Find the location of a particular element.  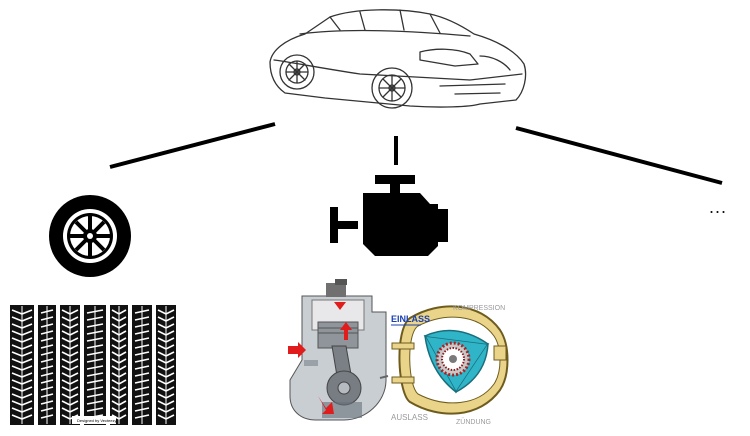

tread-credit: Designed by Vecteezy is located at coordinates (97, 420).